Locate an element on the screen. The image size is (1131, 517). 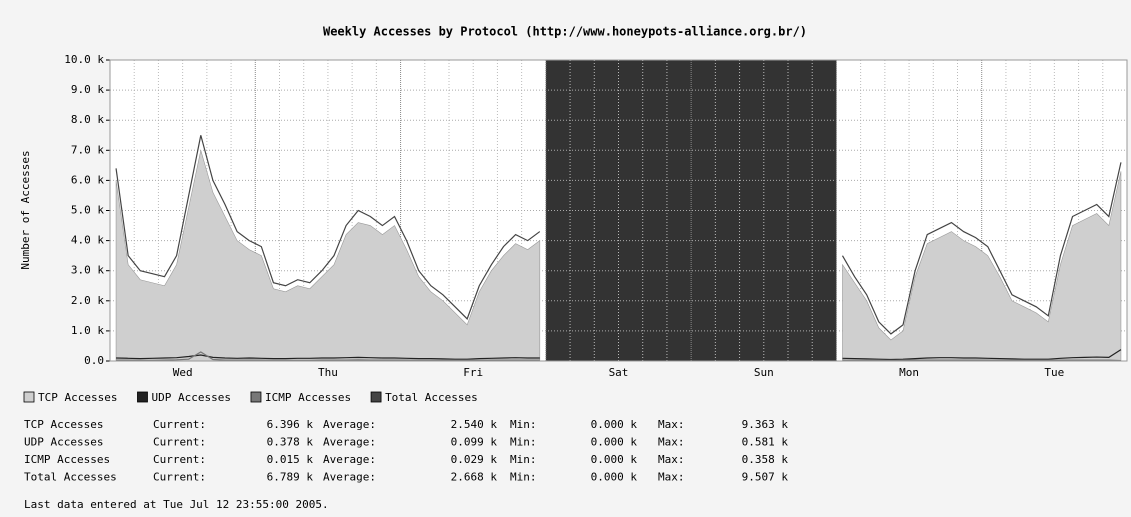
stats-cell: 0.378 k is located at coordinates (290, 442).